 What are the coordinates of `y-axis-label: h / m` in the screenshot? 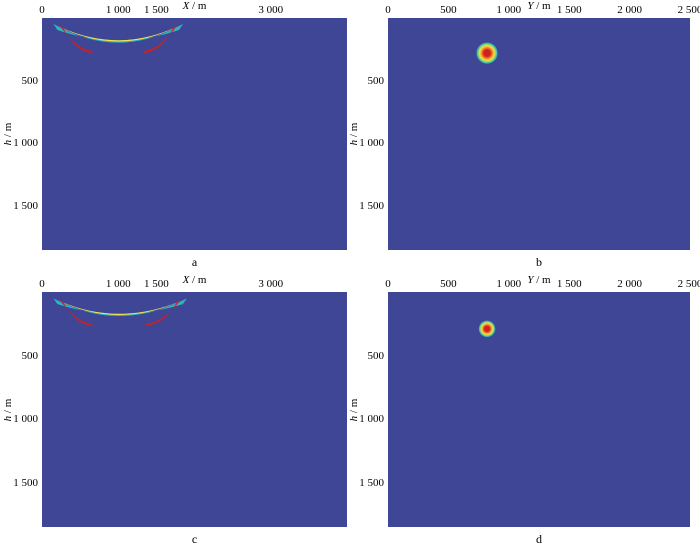 It's located at (354, 409).